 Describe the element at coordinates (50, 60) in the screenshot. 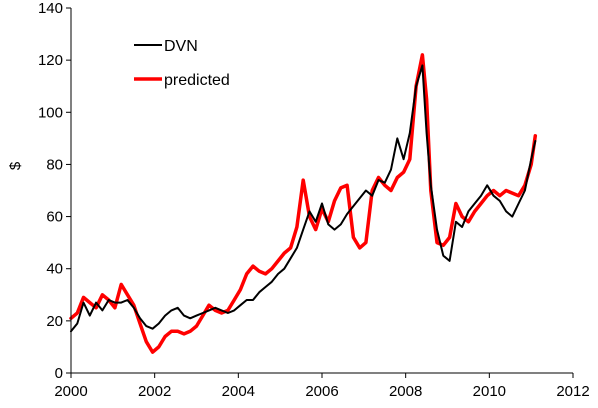

I see `y-tick-label: 120` at that location.